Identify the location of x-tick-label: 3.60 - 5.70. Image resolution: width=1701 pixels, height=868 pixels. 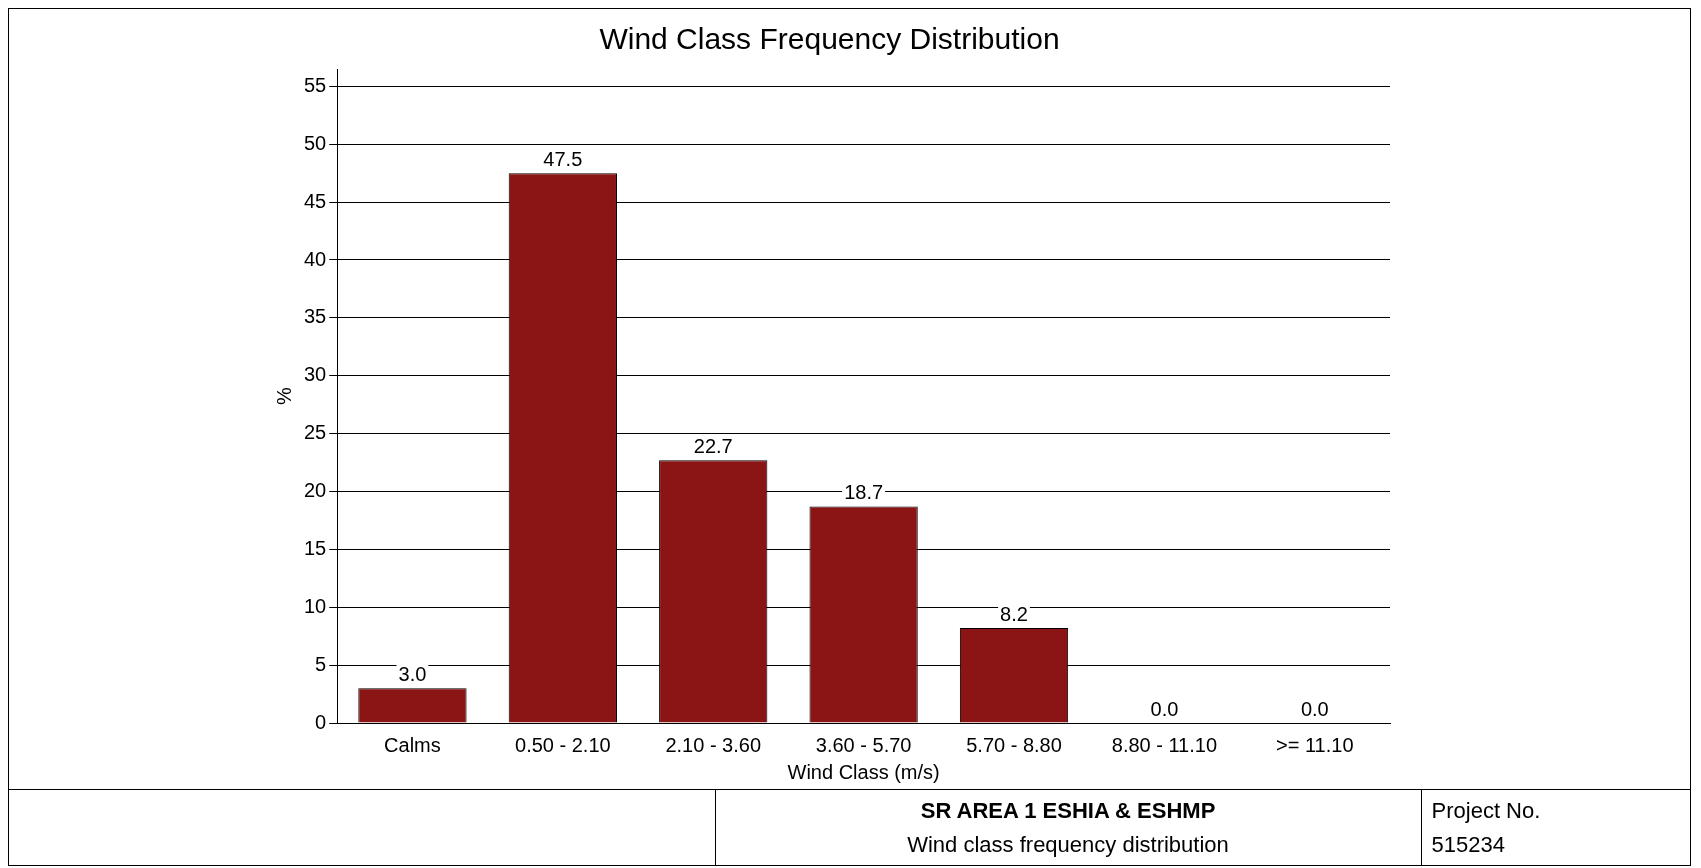
(863, 744).